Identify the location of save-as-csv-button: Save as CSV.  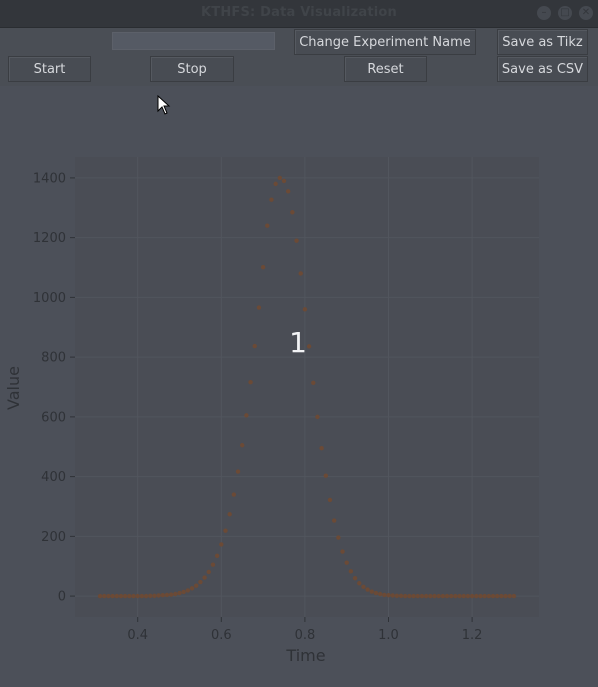
(542, 69).